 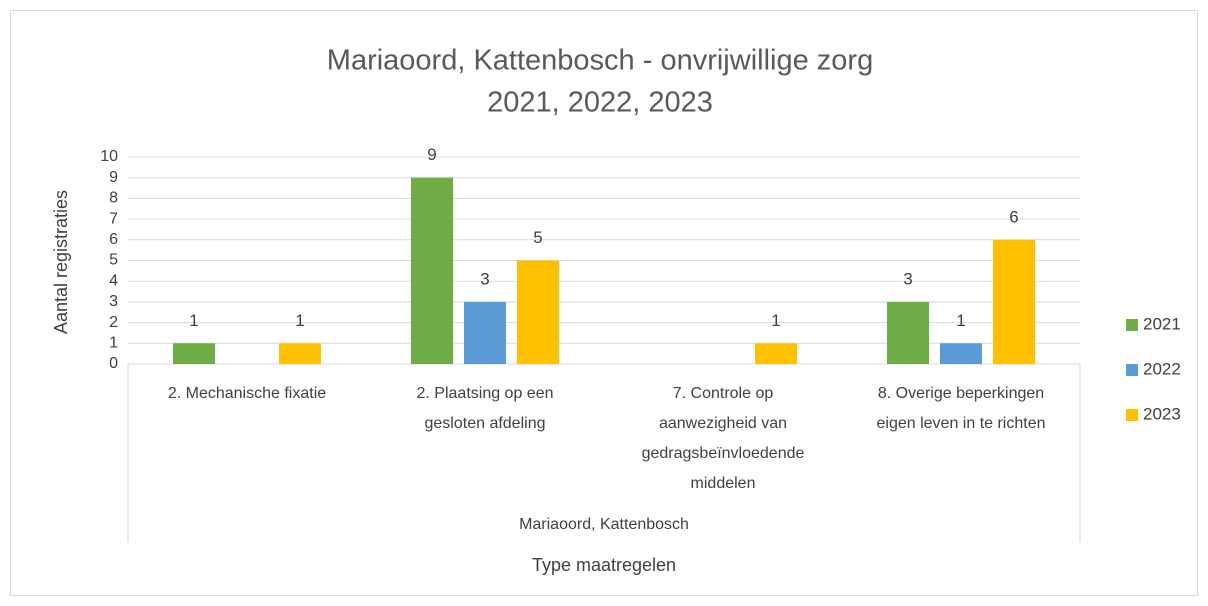 I want to click on y-tick-label: 7, so click(x=113, y=218).